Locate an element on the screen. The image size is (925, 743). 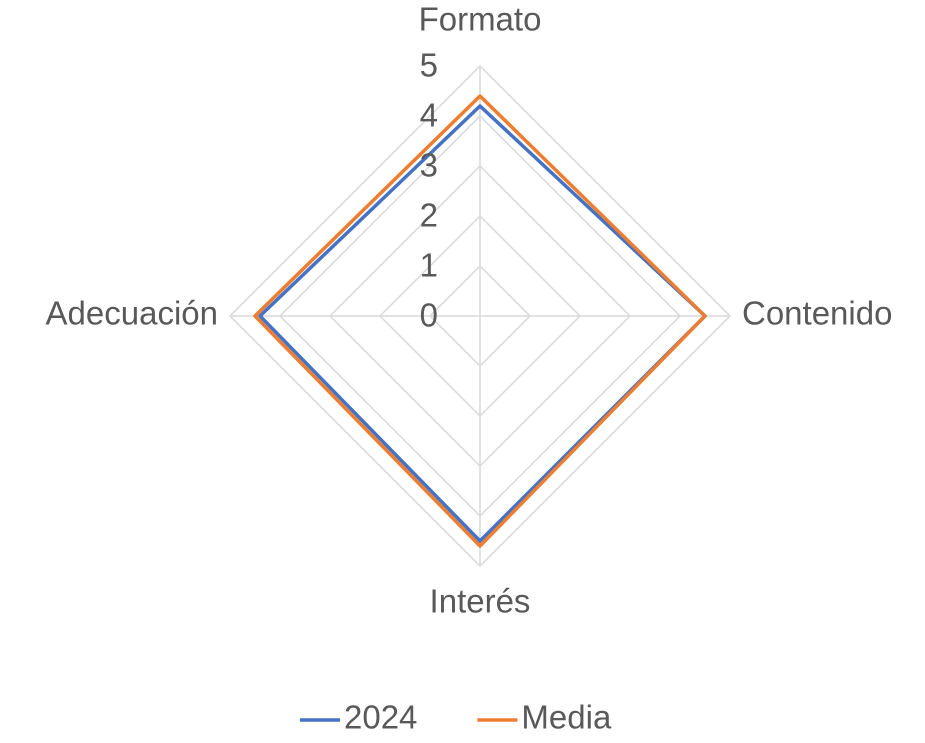
tick-label: 0 is located at coordinates (429, 315).